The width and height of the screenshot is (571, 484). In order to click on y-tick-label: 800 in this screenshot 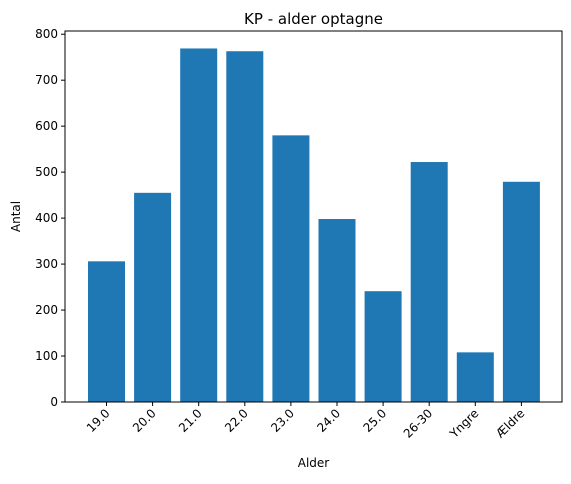, I will do `click(46, 34)`.